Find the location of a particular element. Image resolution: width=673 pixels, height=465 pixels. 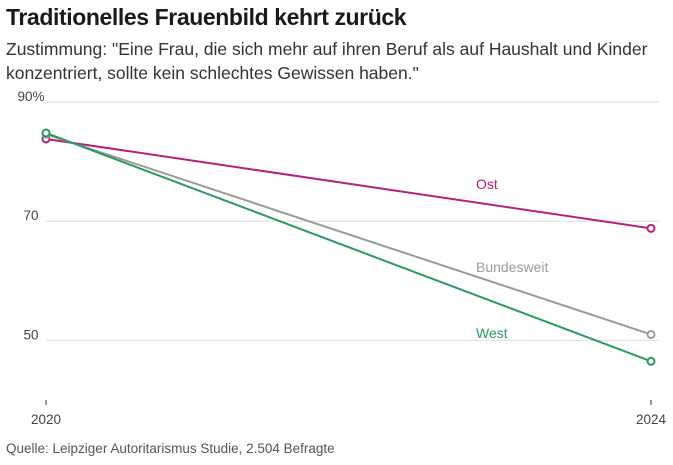

series-label-layer: Ost Bundesweit West is located at coordinates (512, 258).